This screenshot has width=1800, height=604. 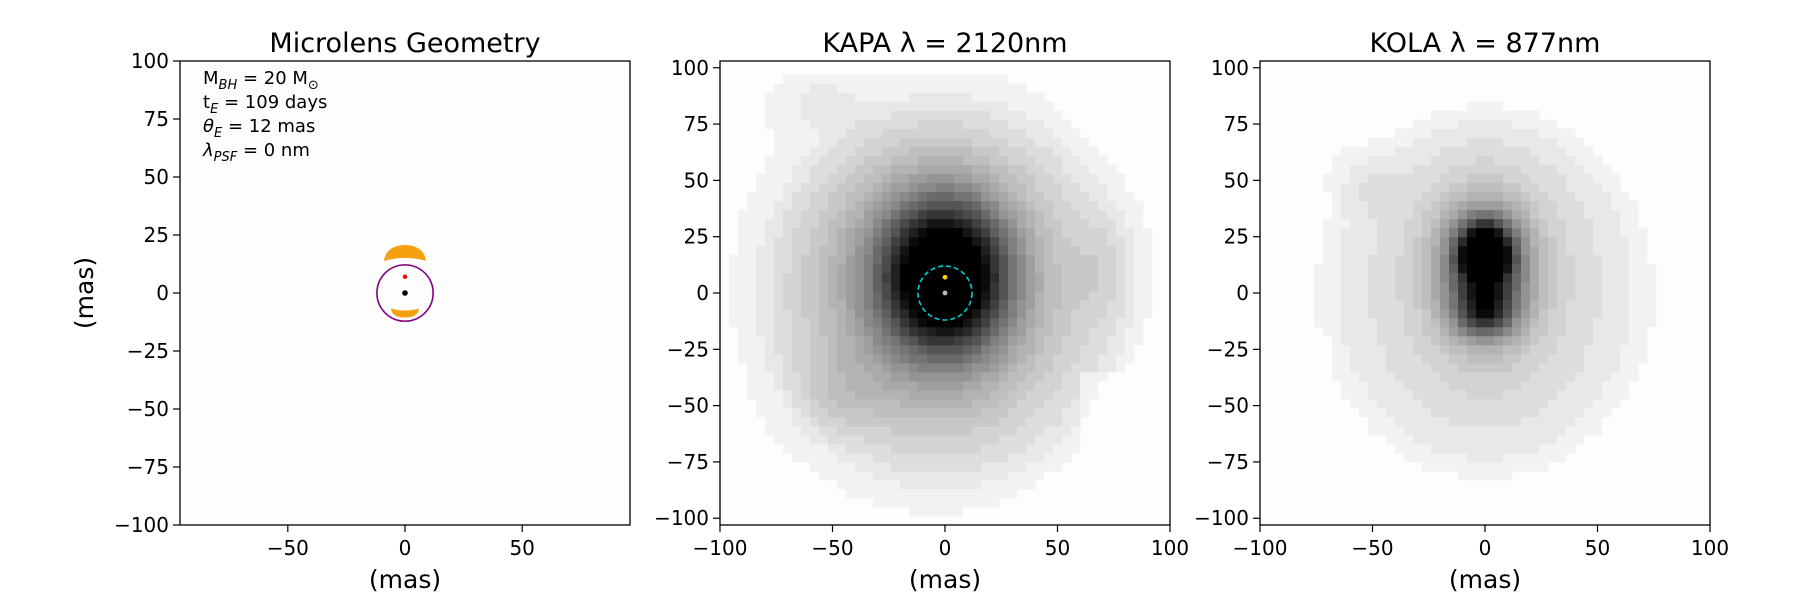 What do you see at coordinates (405, 548) in the screenshot?
I see `x-tick-label: 0` at bounding box center [405, 548].